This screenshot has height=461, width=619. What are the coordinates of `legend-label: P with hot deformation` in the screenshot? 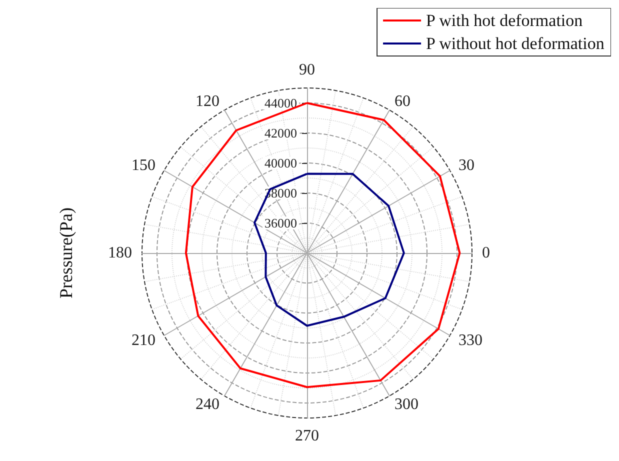 It's located at (505, 20).